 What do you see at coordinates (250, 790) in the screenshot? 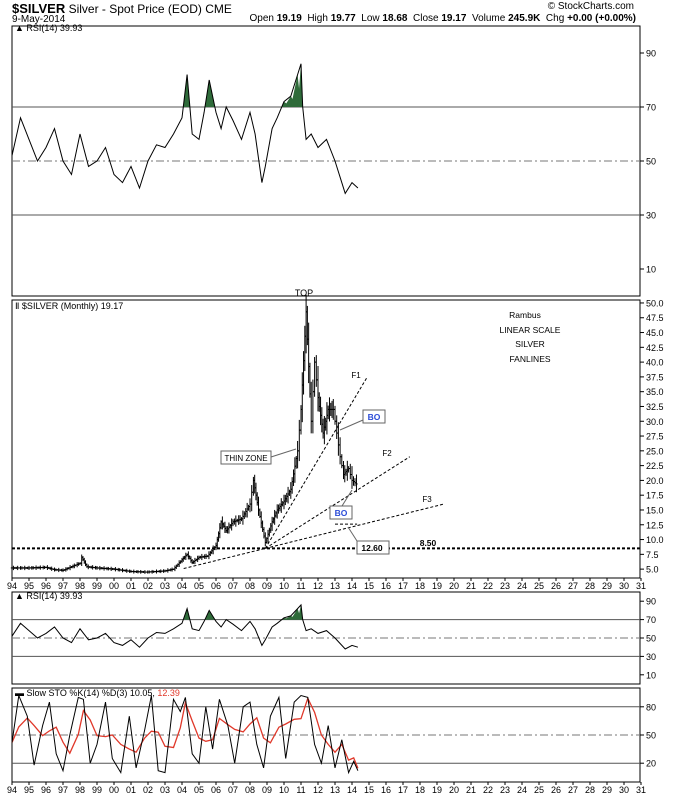
I see `x-tick-label-sto: 08` at bounding box center [250, 790].